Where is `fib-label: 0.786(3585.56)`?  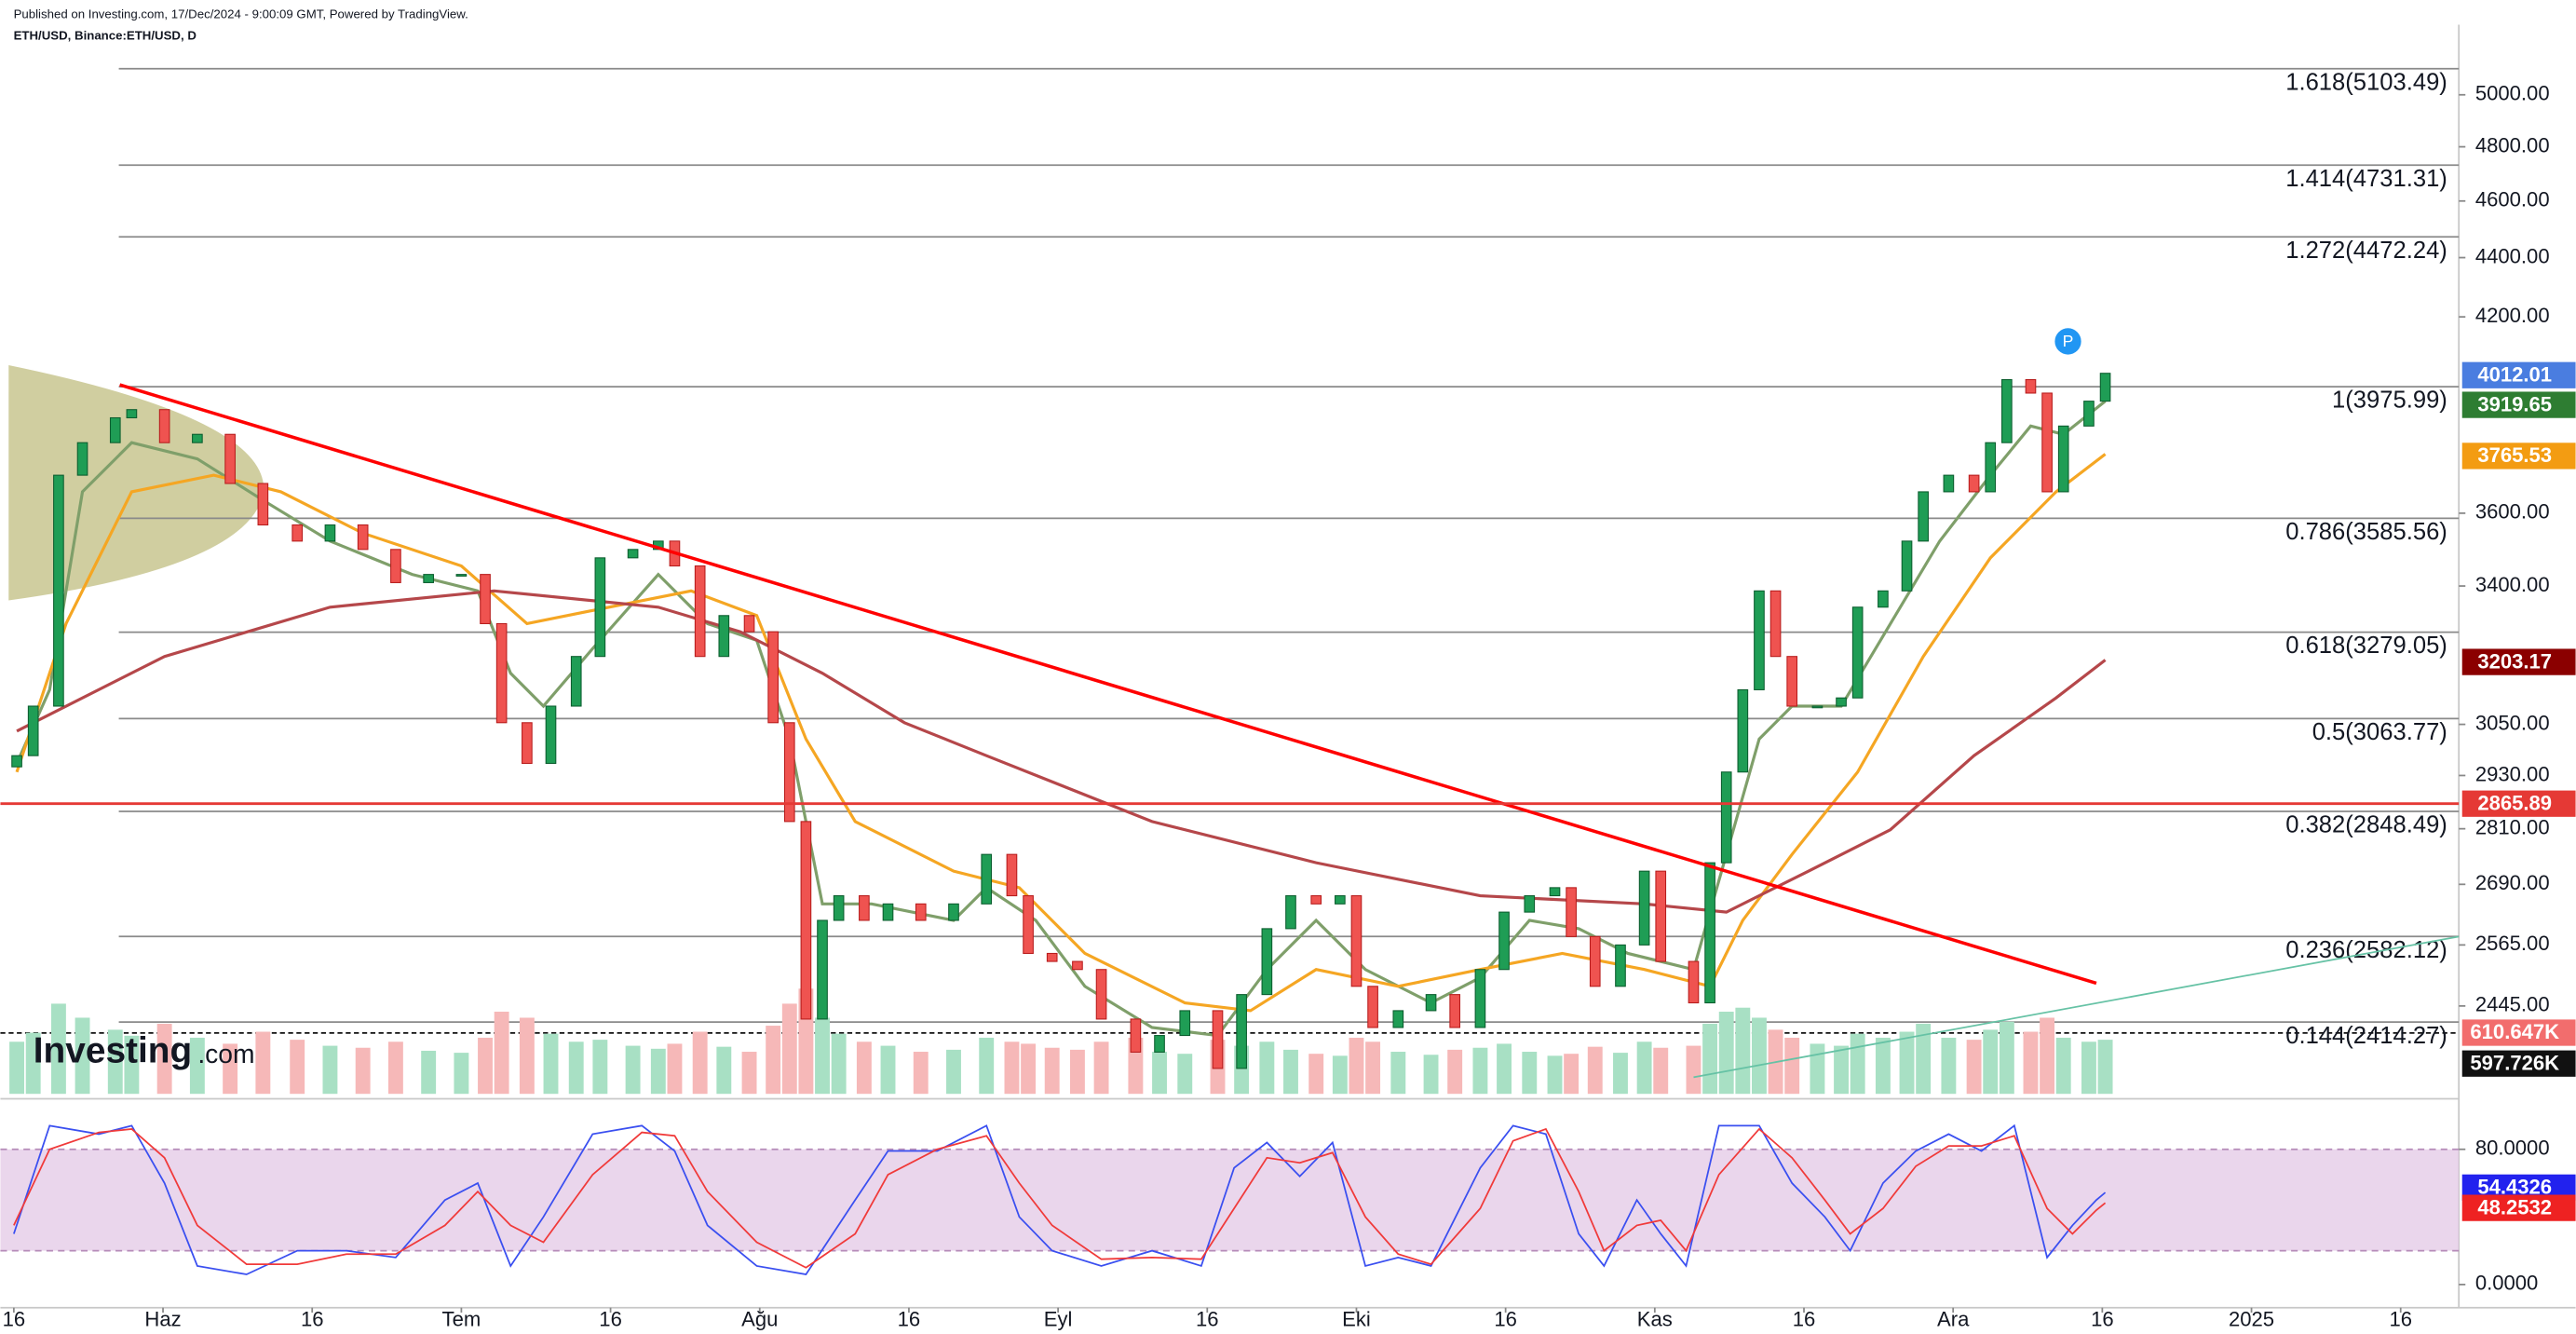
fib-label: 0.786(3585.56) is located at coordinates (2366, 532).